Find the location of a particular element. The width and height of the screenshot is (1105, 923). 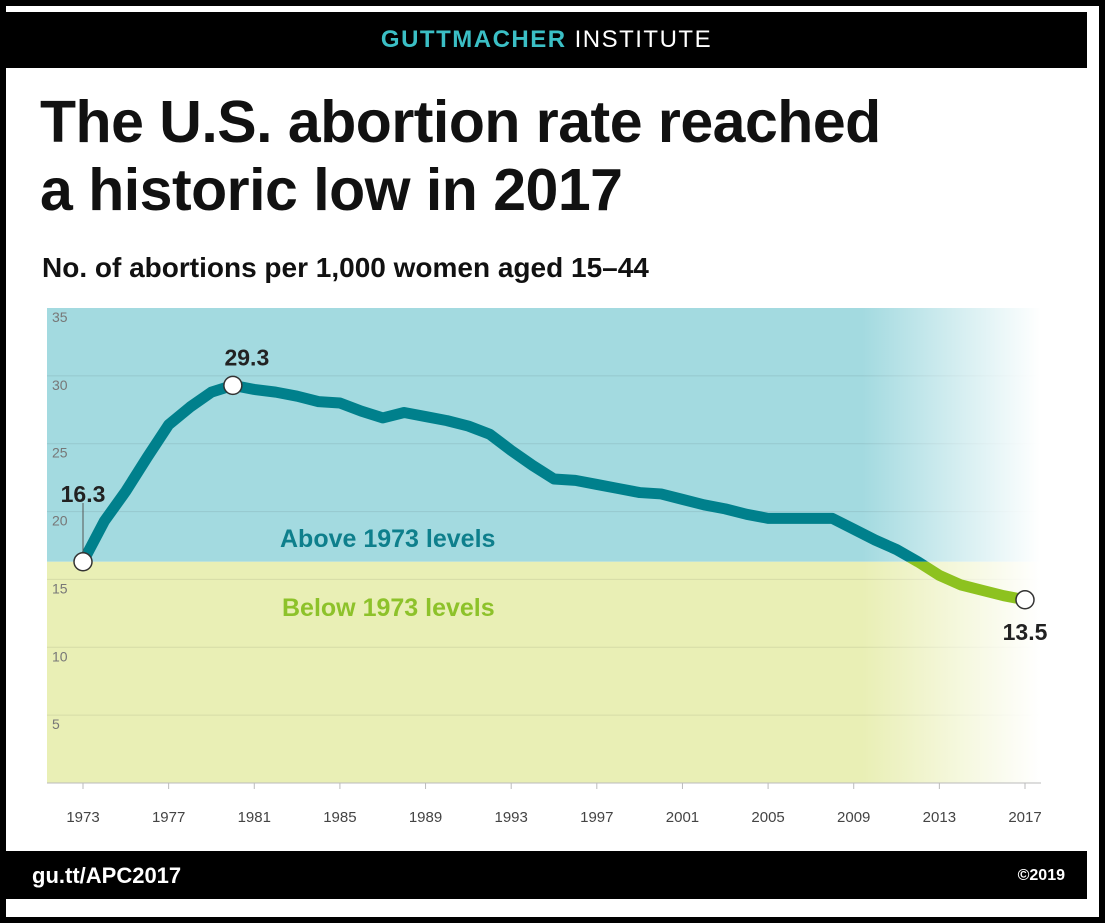

x-tick-label: 2013 is located at coordinates (939, 817).